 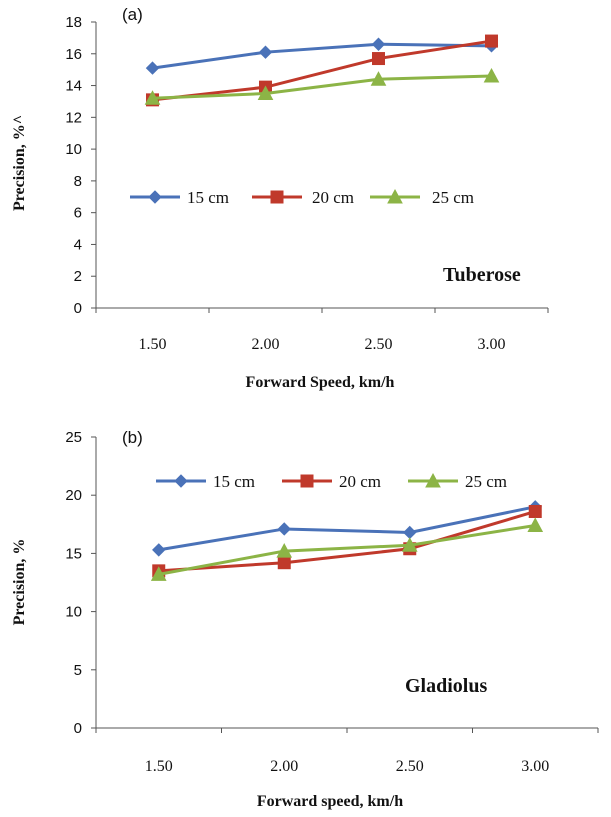 What do you see at coordinates (73, 117) in the screenshot?
I see `y-tick-label: 12` at bounding box center [73, 117].